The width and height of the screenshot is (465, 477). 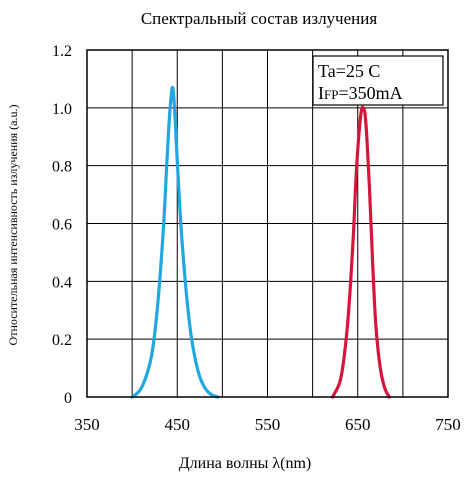 What do you see at coordinates (331, 94) in the screenshot?
I see `annotation-current-subscript: FP` at bounding box center [331, 94].